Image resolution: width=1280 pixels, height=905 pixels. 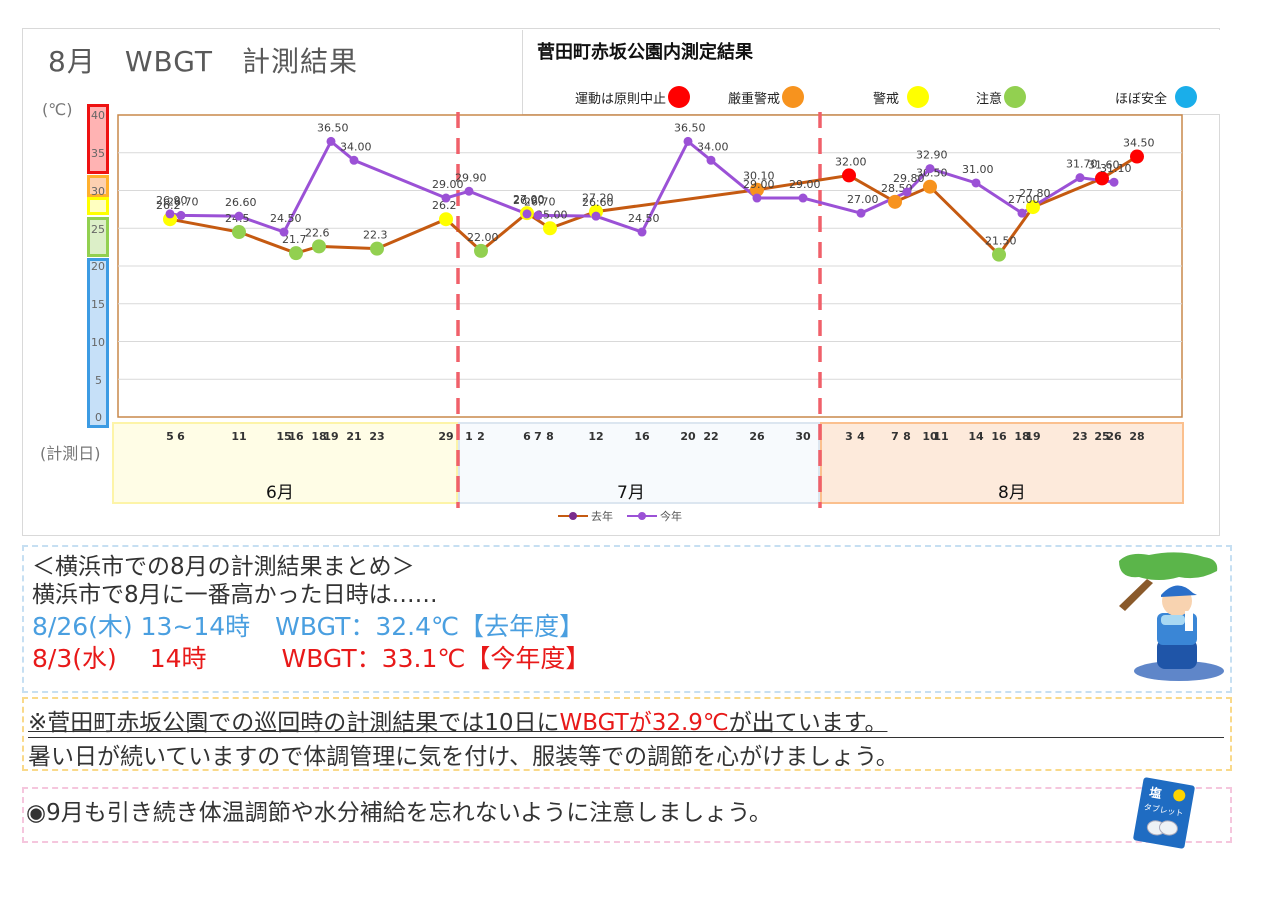 What do you see at coordinates (444, 205) in the screenshot?
I see `data-label: 26.2` at bounding box center [444, 205].